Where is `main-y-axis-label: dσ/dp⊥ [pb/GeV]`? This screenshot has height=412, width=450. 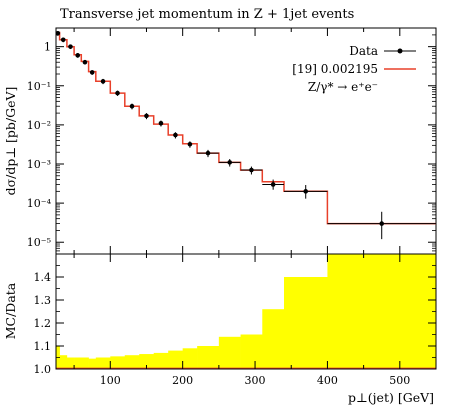 main-y-axis-label: dσ/dp⊥ [pb/GeV] is located at coordinates (10, 141).